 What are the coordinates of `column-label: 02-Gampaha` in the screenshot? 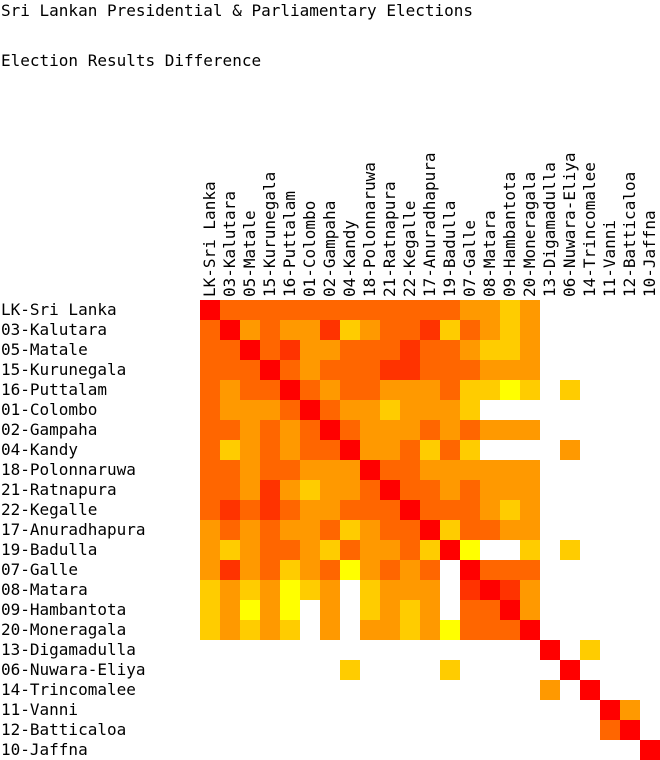 It's located at (329, 249).